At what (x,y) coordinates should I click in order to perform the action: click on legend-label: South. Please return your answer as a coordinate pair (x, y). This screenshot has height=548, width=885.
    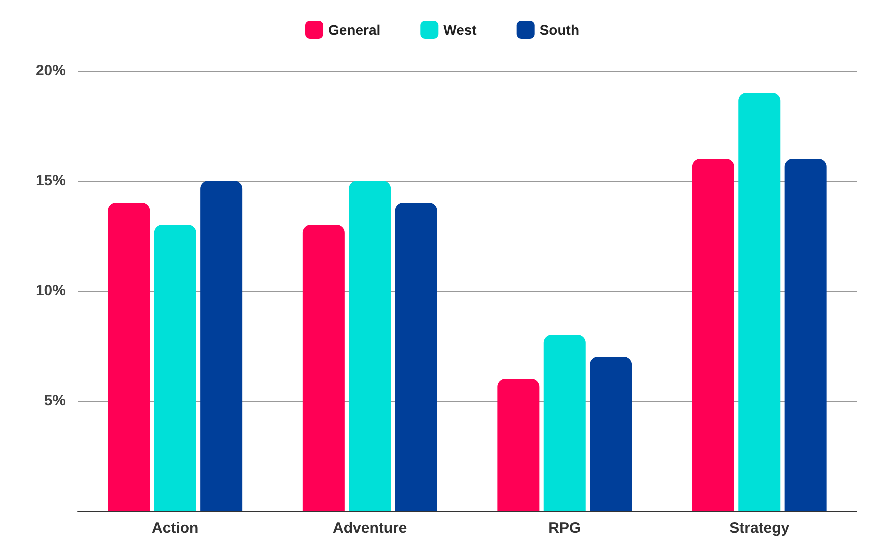
    Looking at the image, I should click on (560, 30).